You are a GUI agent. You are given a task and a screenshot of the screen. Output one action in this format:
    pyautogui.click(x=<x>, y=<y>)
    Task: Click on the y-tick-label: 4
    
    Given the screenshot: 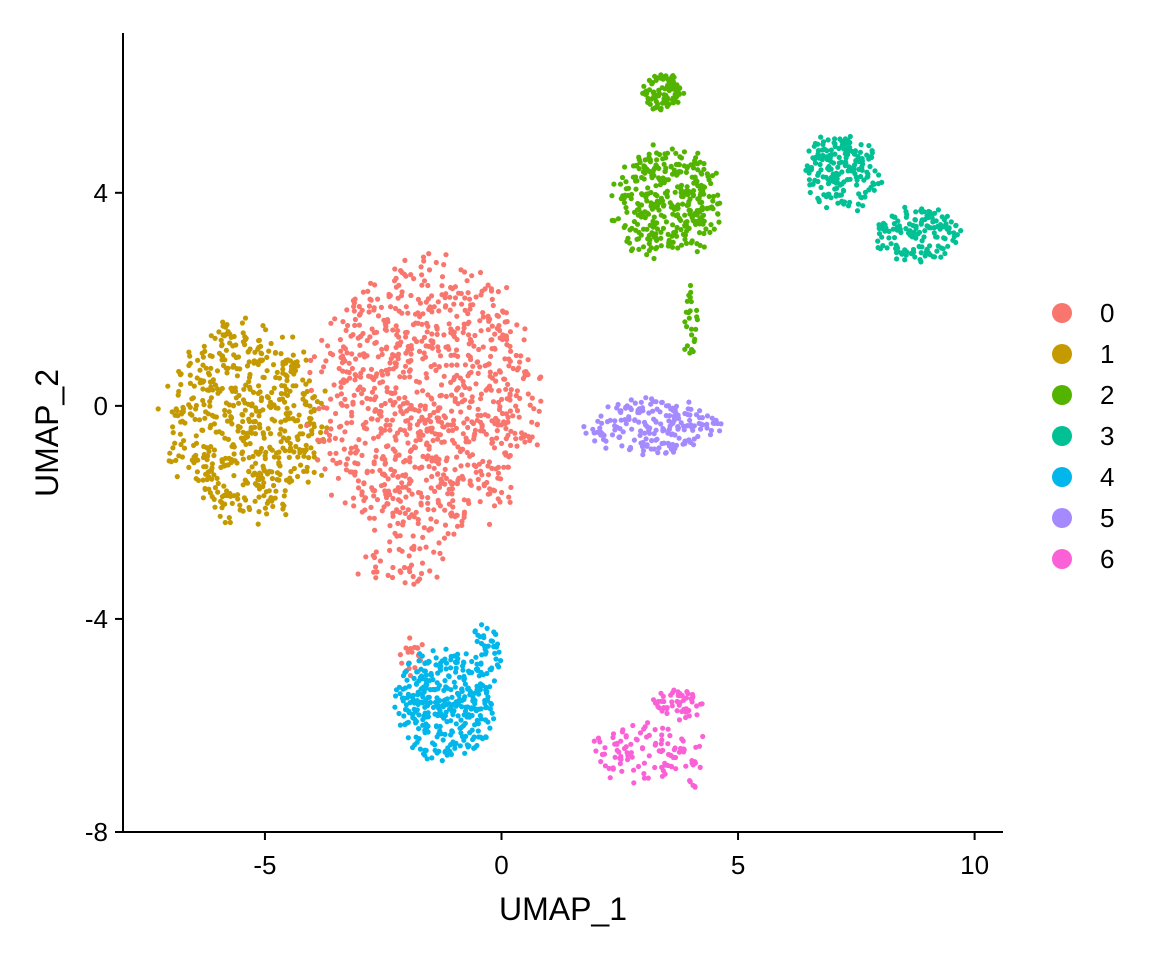 What is the action you would take?
    pyautogui.click(x=101, y=193)
    